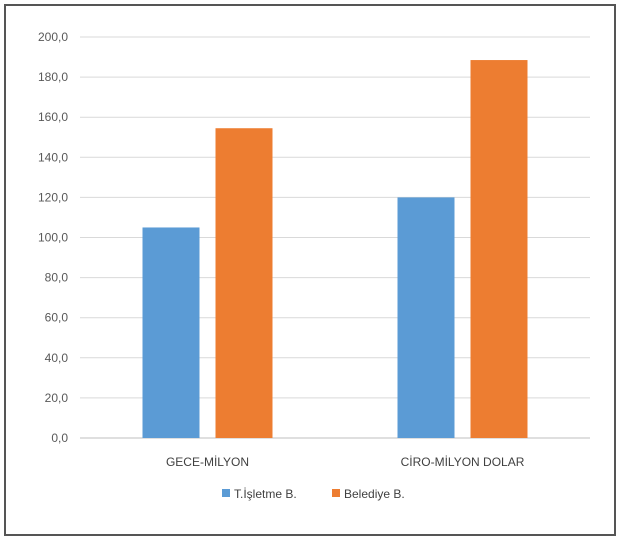 This screenshot has width=625, height=546. What do you see at coordinates (53, 117) in the screenshot?
I see `y-tick-label: 160,0` at bounding box center [53, 117].